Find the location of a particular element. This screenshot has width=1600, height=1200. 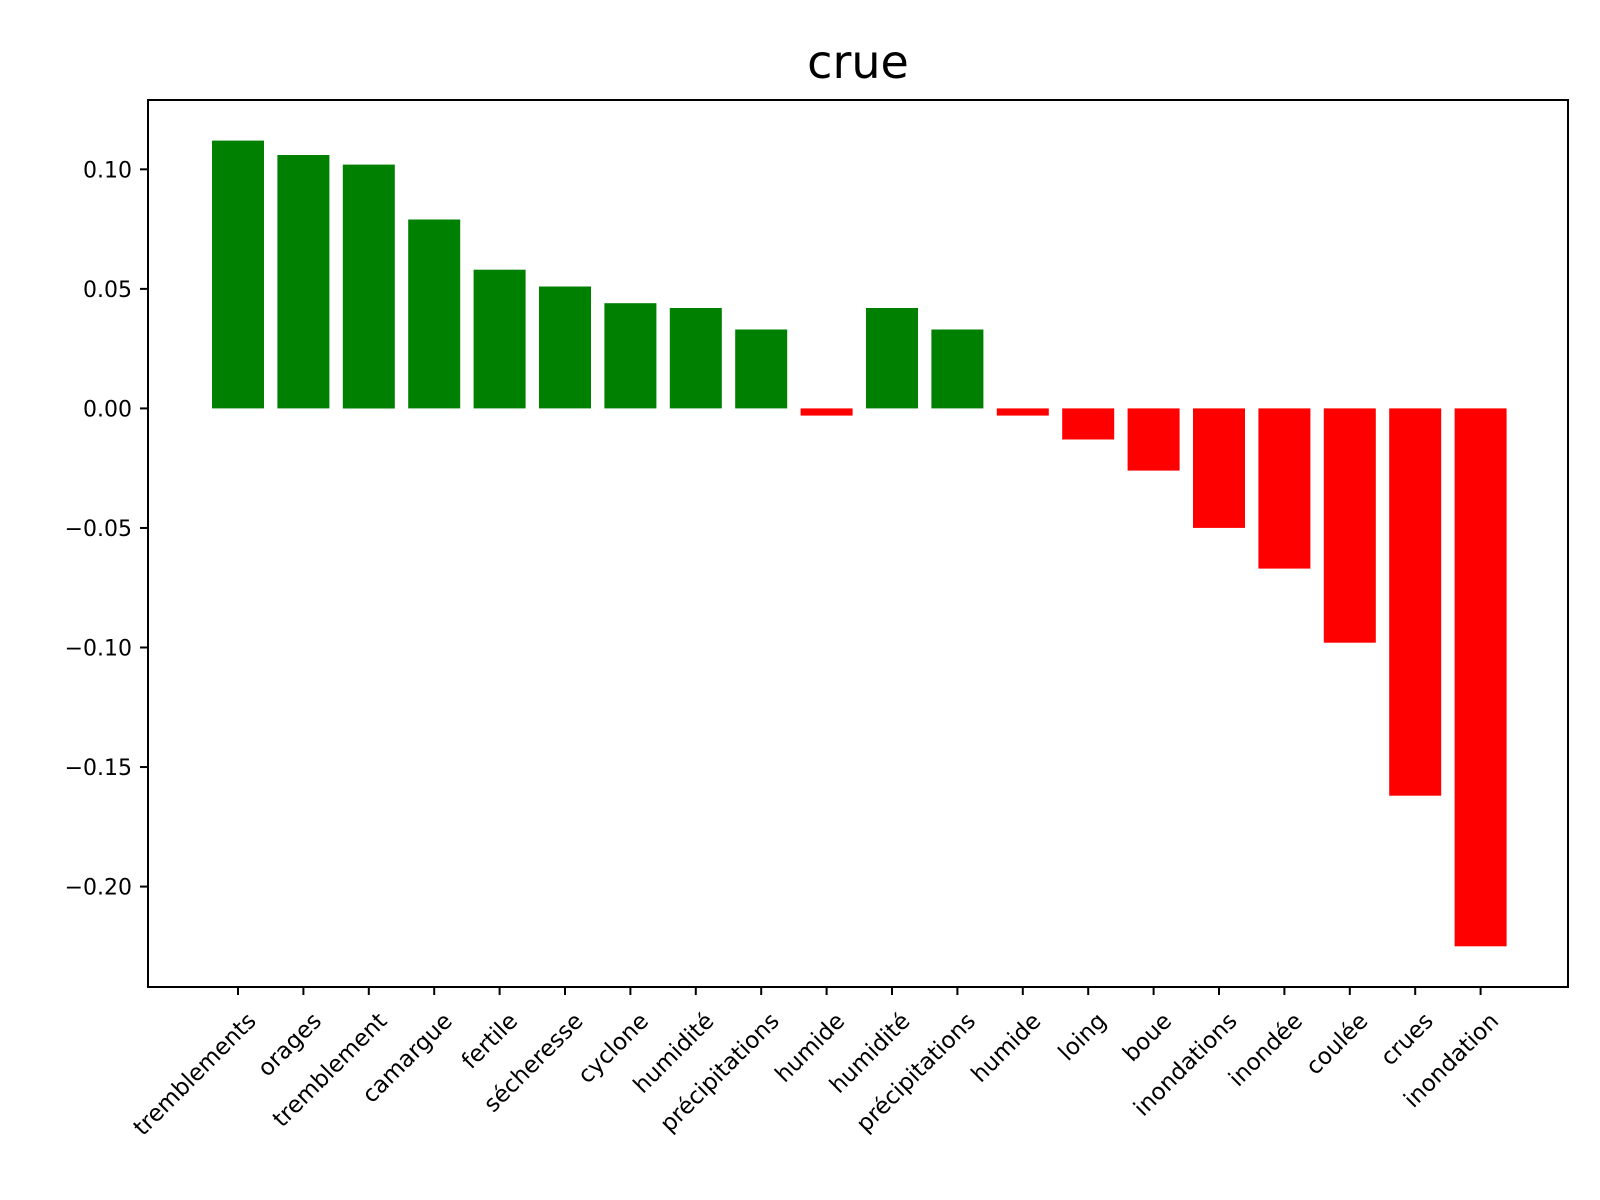

y-tick-label: 0.05 is located at coordinates (107, 290).